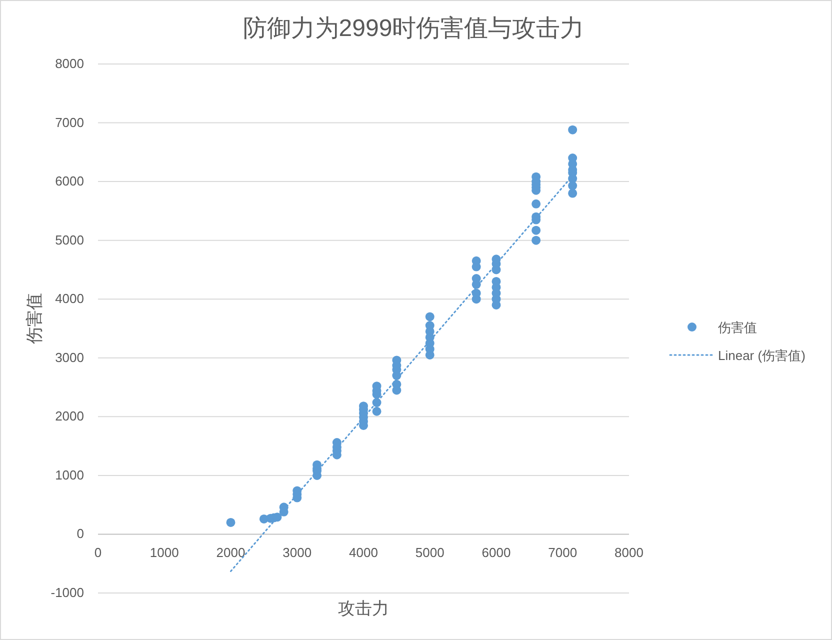 Image resolution: width=832 pixels, height=640 pixels. Describe the element at coordinates (69, 474) in the screenshot. I see `y-tick-label: 1000` at that location.